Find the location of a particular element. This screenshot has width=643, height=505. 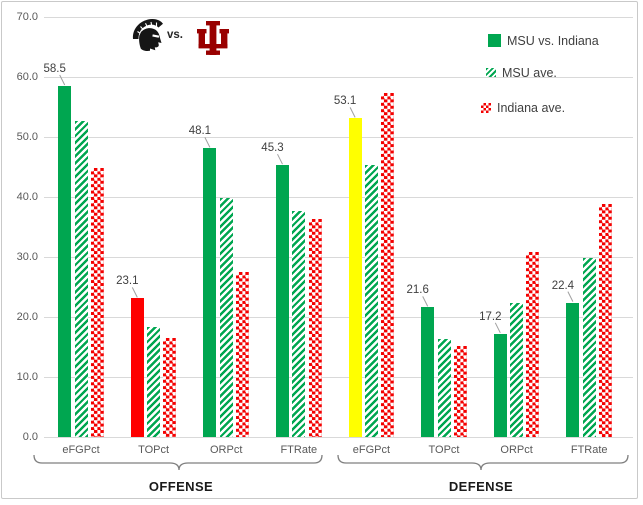

legend-label: MSU ave. is located at coordinates (529, 72).